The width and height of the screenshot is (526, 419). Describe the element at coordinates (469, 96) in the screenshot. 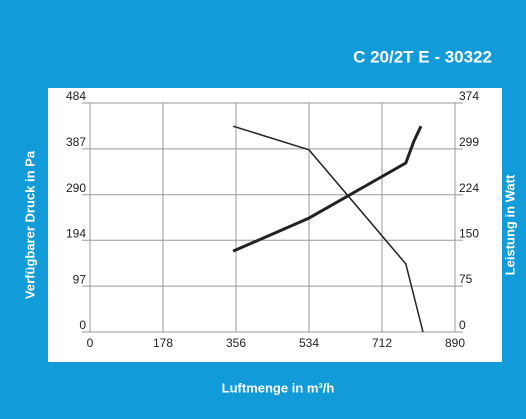

I see `y2-tick-label: 374` at that location.